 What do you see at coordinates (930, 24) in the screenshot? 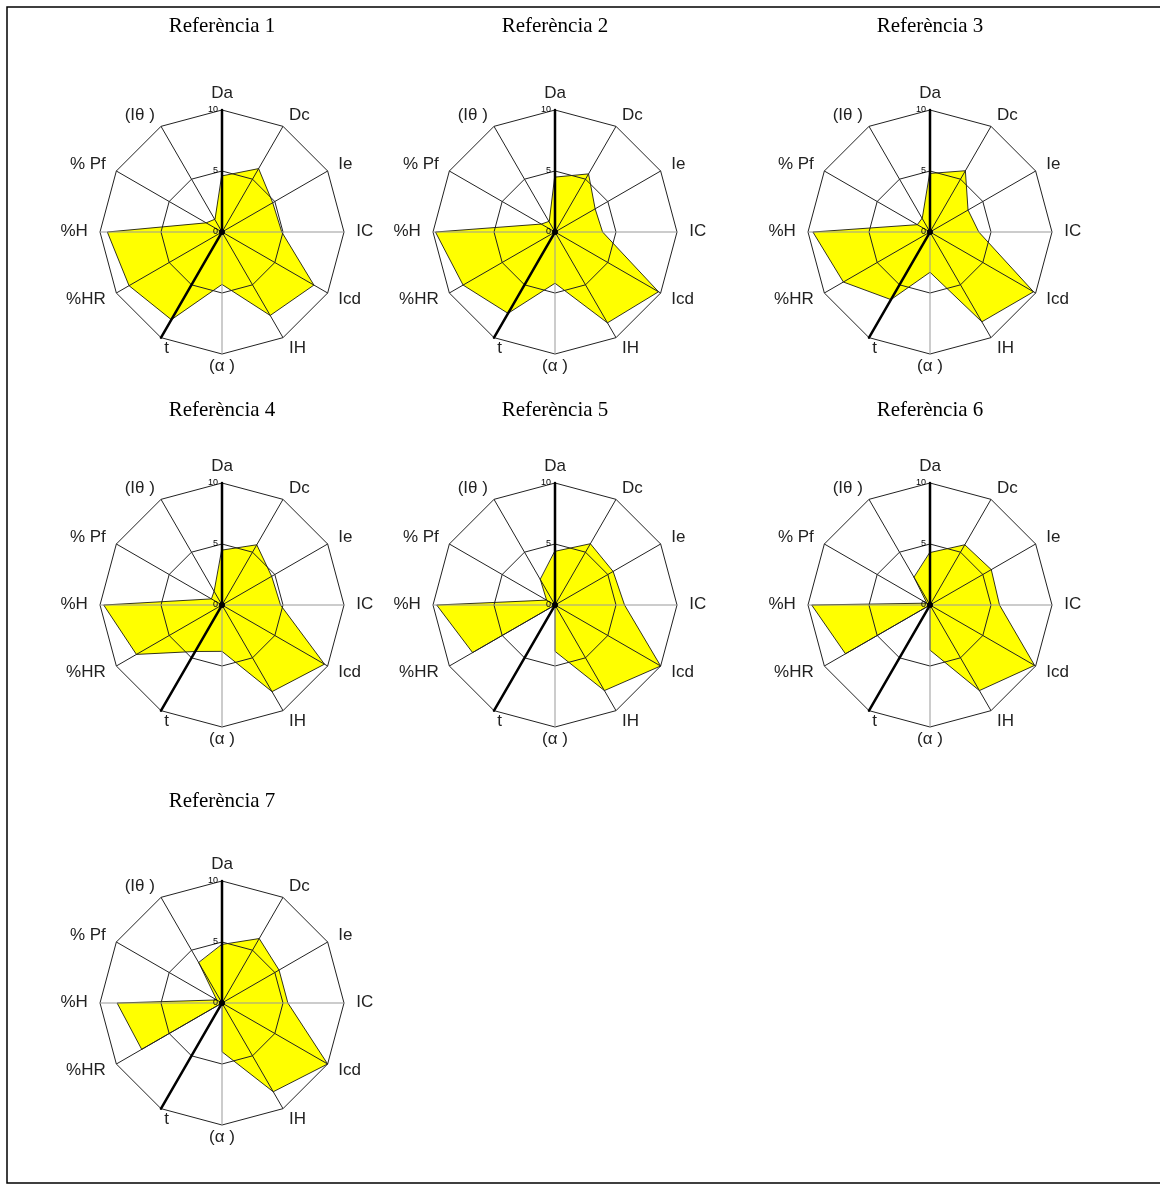
I see `chart-title: Referència 3` at bounding box center [930, 24].